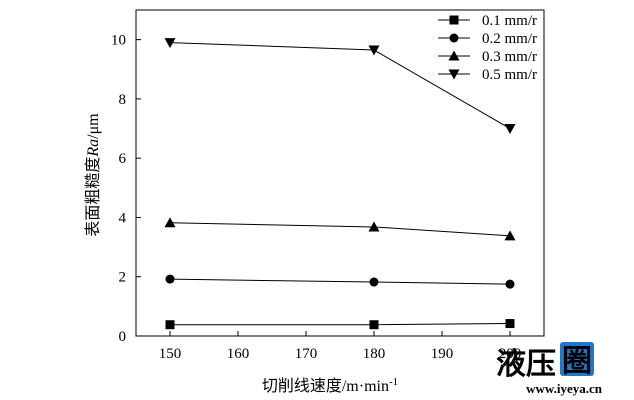 The image size is (634, 400). Describe the element at coordinates (123, 278) in the screenshot. I see `y-tick-label: 2` at that location.